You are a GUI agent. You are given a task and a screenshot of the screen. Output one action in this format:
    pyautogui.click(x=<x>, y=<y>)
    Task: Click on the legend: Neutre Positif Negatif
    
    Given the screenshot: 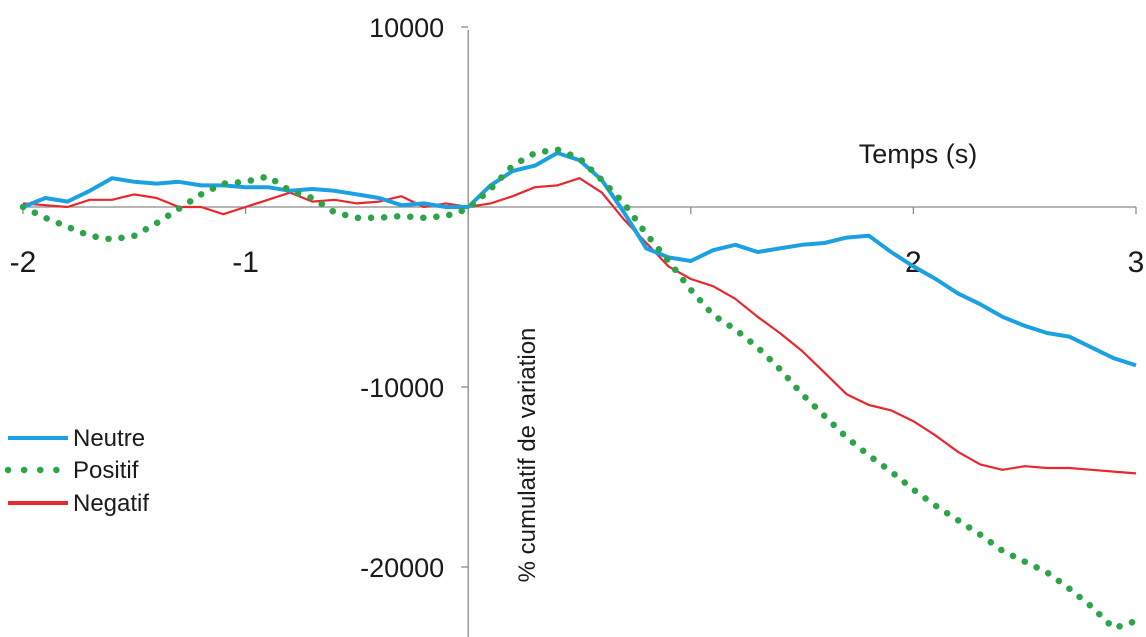 What is the action you would take?
    pyautogui.click(x=76, y=471)
    